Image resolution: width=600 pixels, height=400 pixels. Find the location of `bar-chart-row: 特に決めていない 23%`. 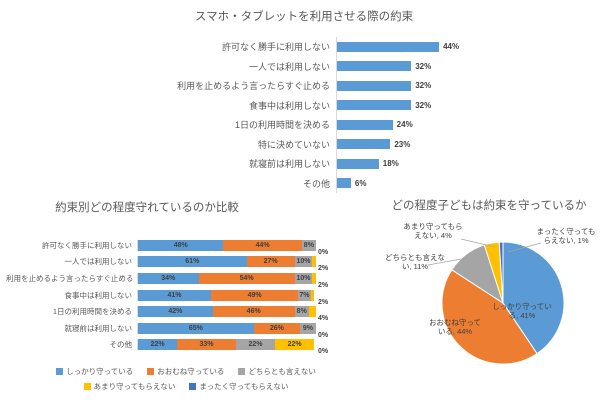

bar-chart-row: 特に決めていない 23% is located at coordinates (304, 144).